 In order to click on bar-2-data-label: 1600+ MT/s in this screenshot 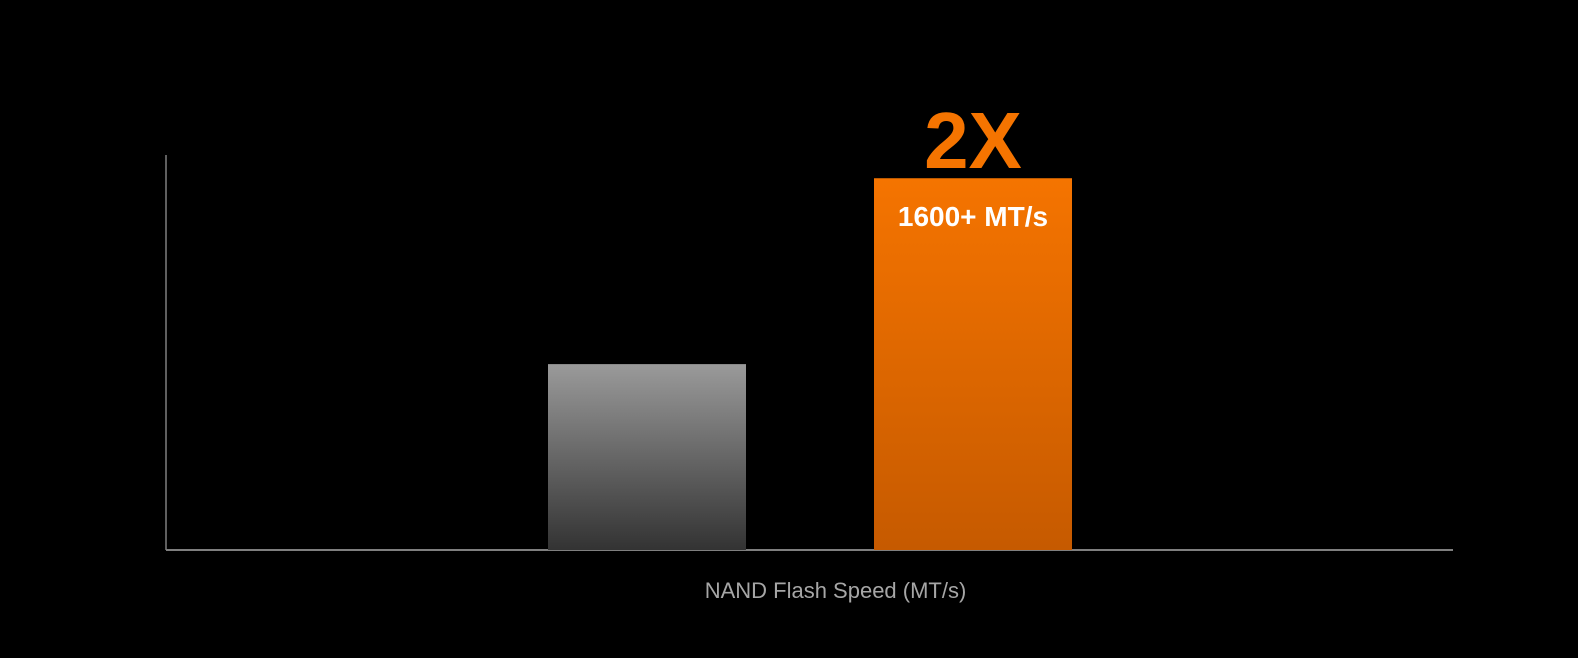, I will do `click(973, 216)`.